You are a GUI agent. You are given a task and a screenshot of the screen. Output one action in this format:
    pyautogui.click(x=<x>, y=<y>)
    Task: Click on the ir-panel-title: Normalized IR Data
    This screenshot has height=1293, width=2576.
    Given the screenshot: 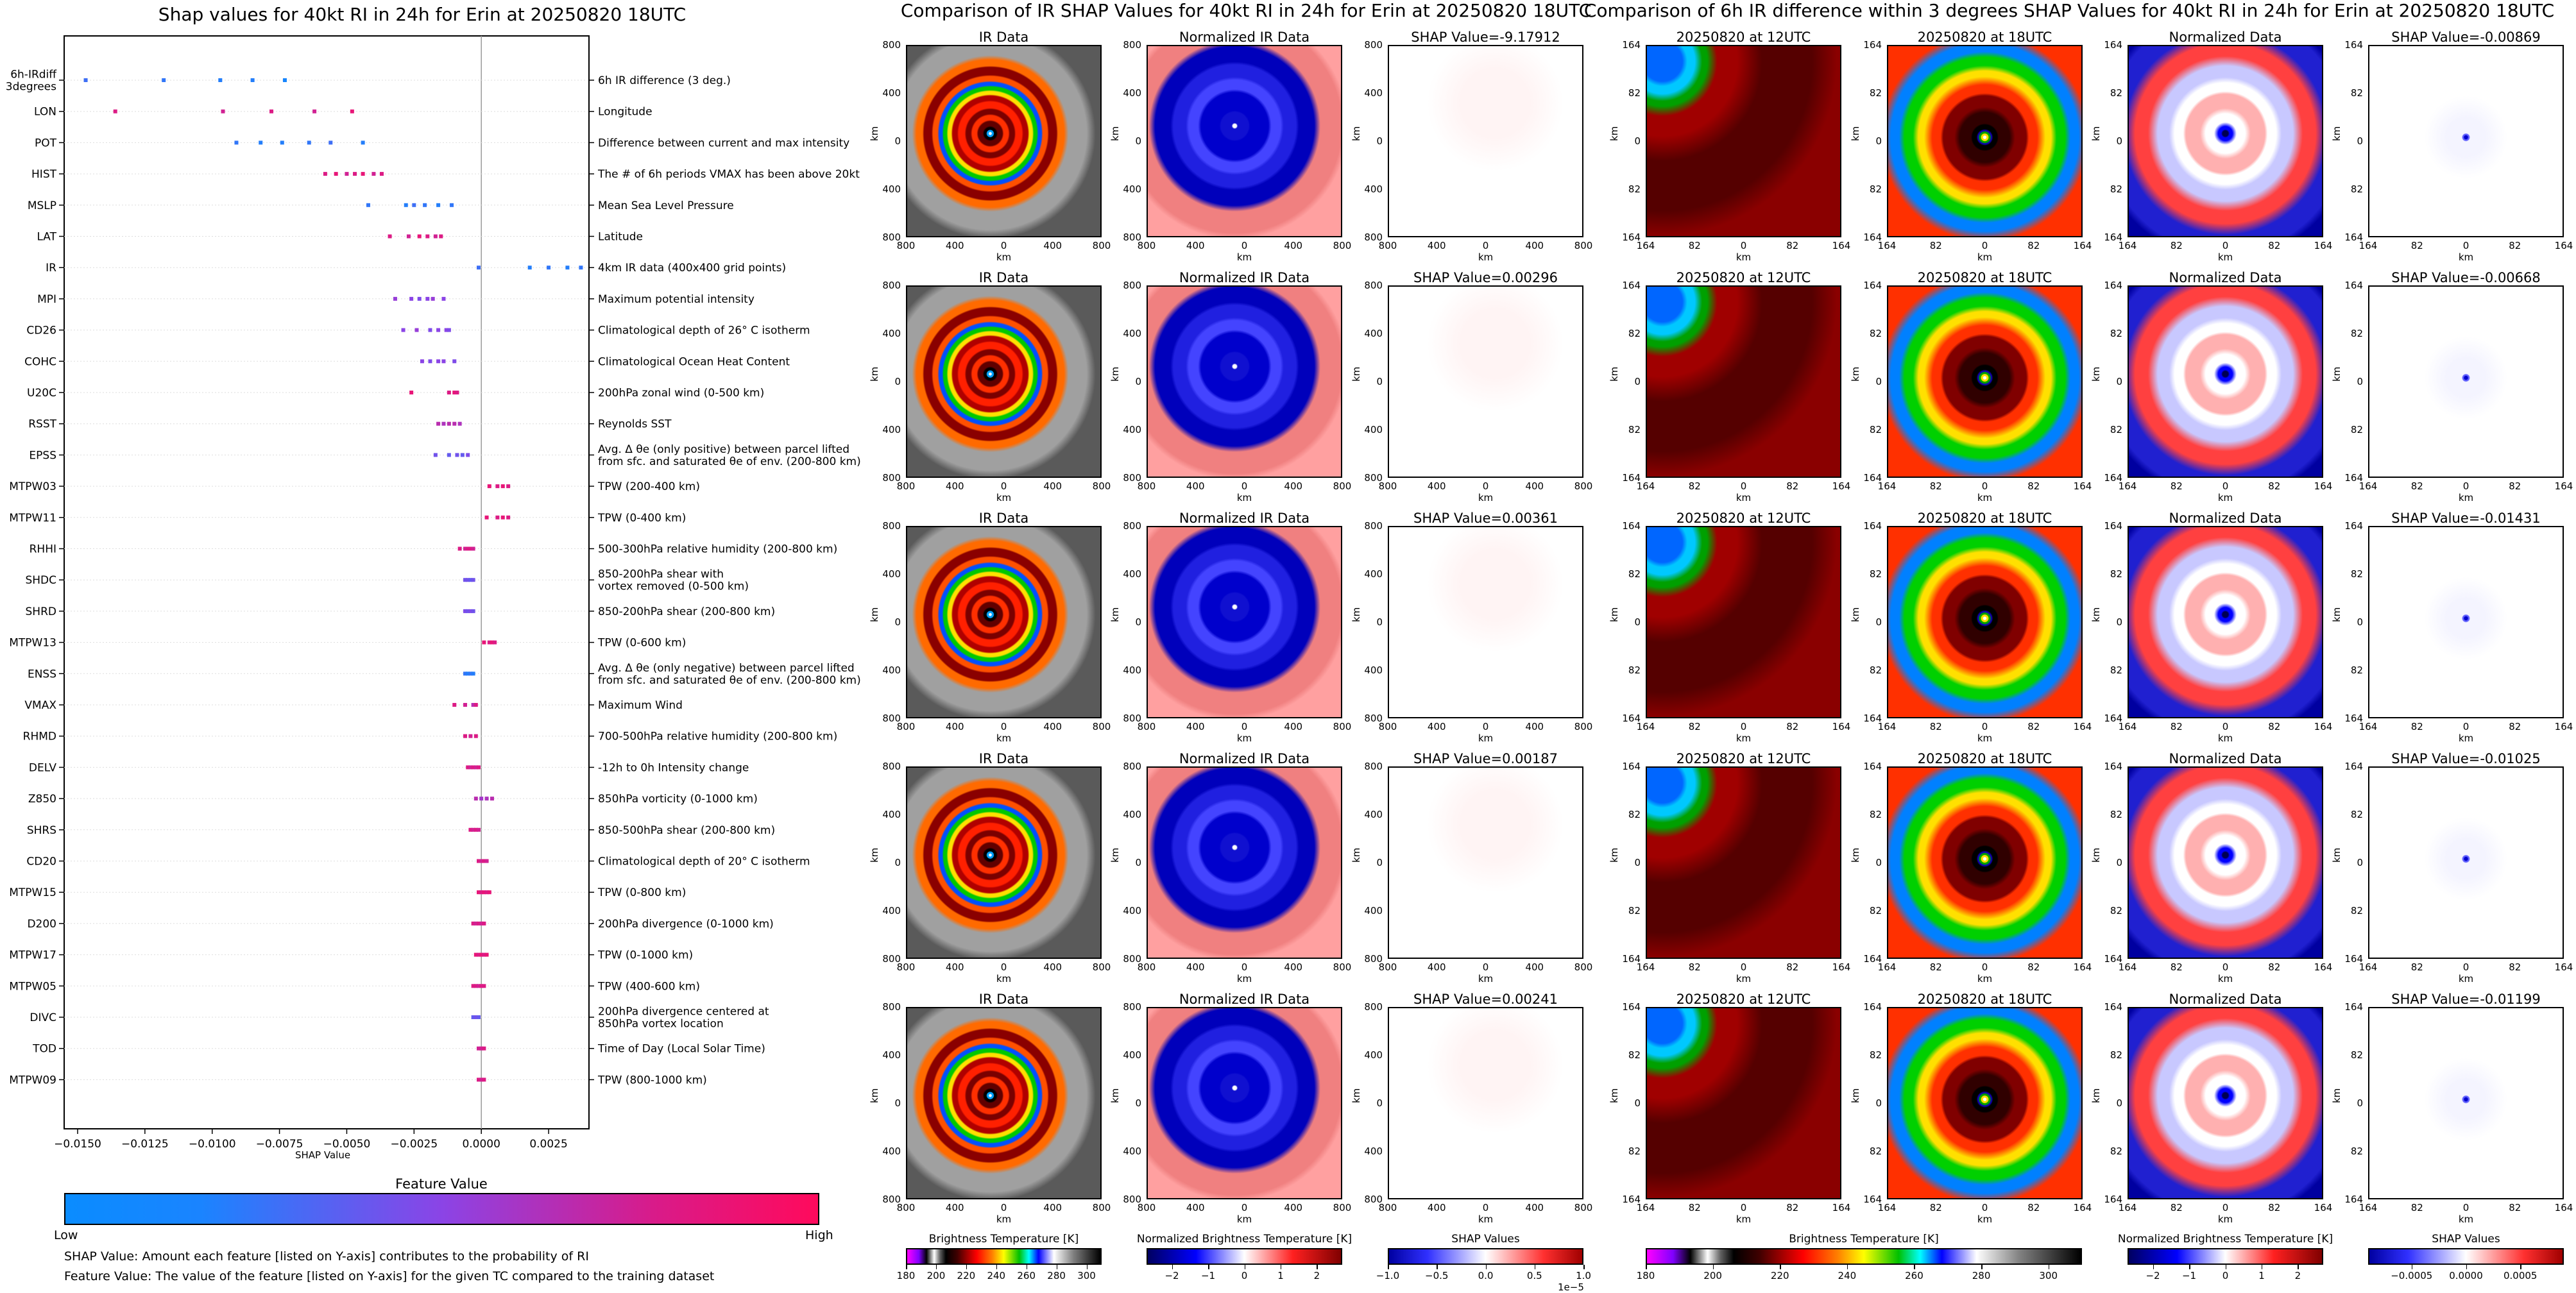 What is the action you would take?
    pyautogui.click(x=1244, y=277)
    